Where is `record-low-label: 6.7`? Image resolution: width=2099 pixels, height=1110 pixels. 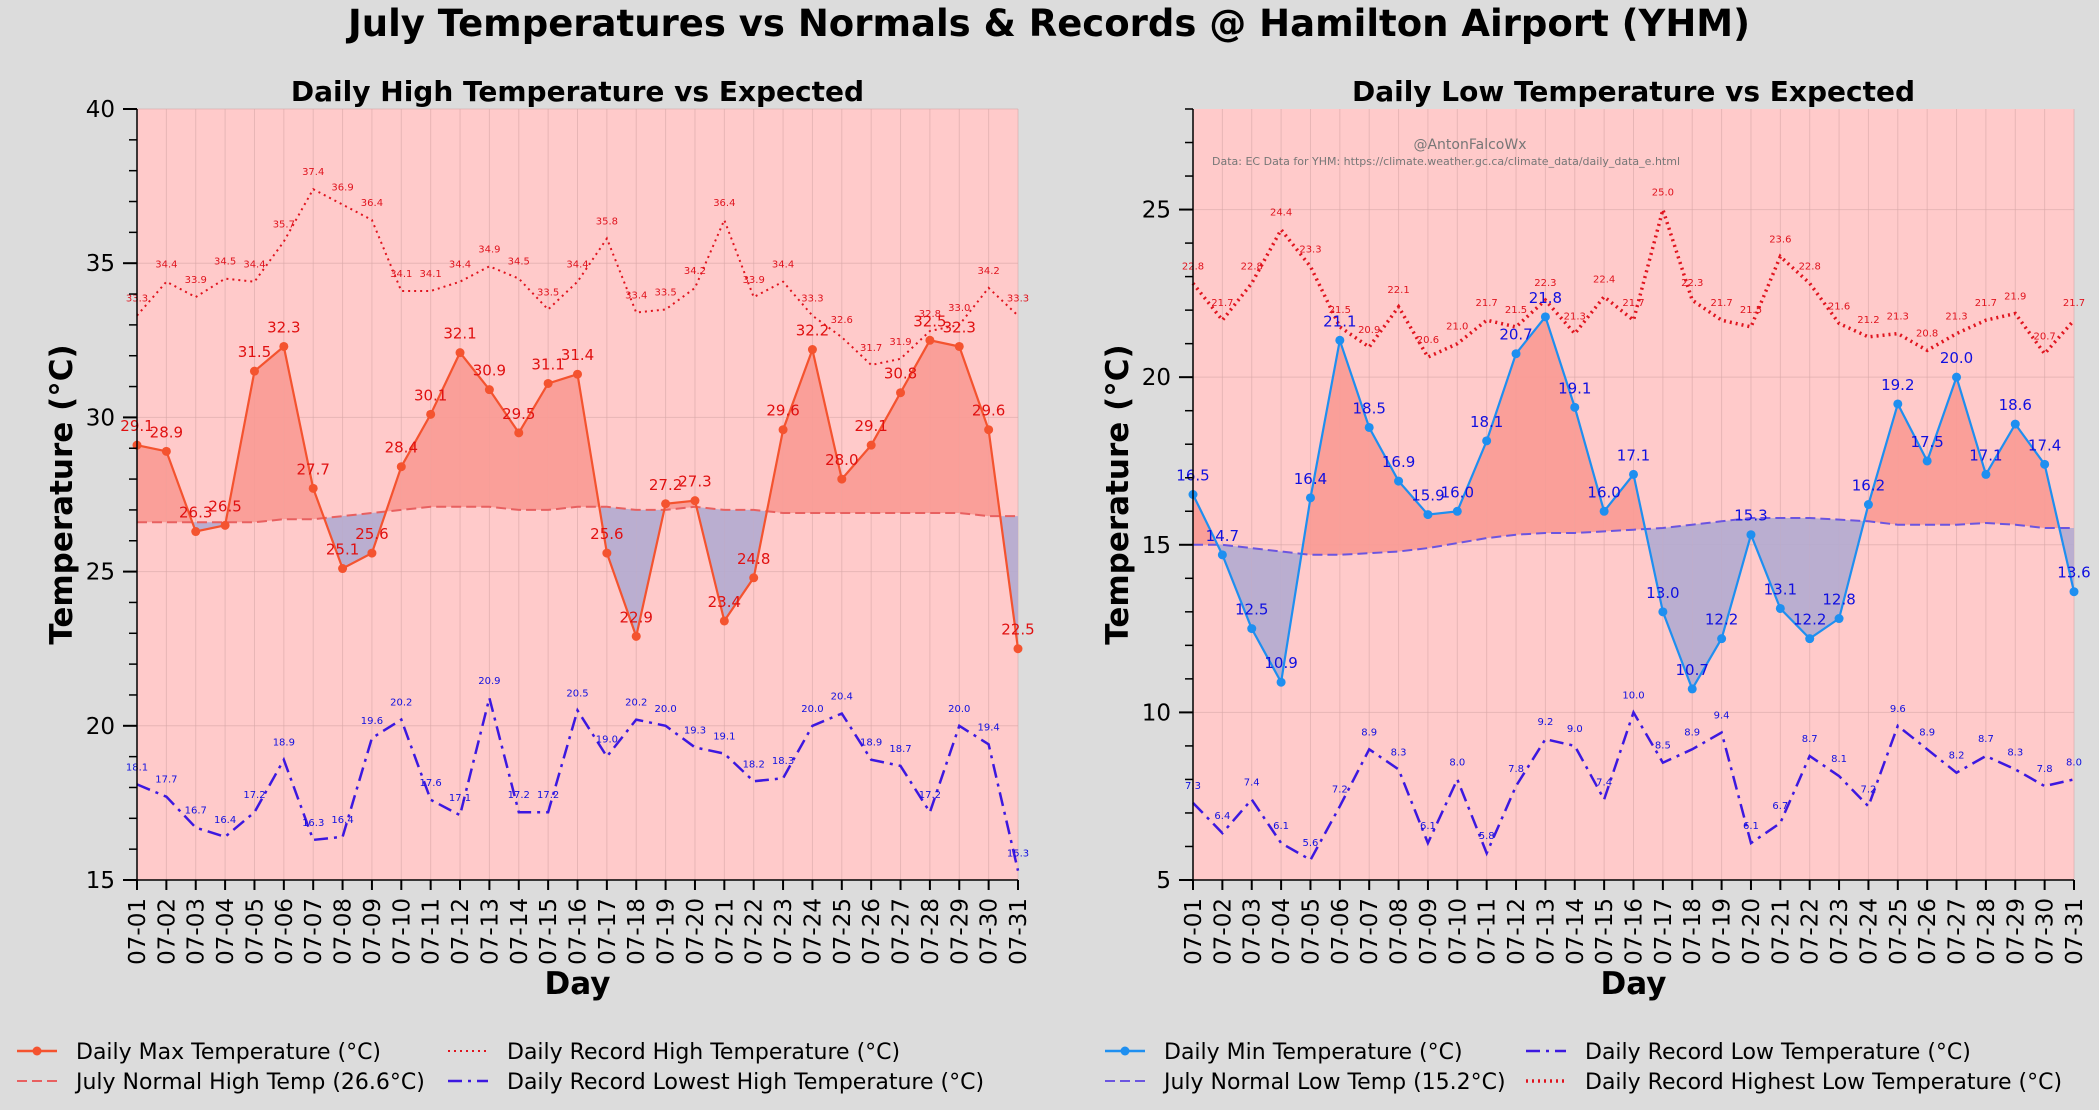
record-low-label: 6.7 is located at coordinates (1780, 806).